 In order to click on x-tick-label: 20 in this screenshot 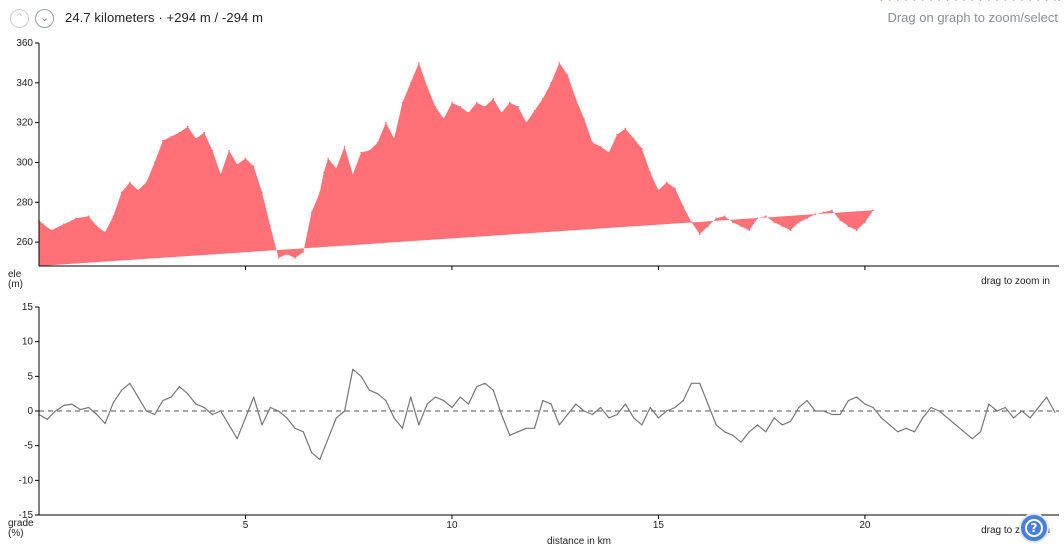, I will do `click(865, 525)`.